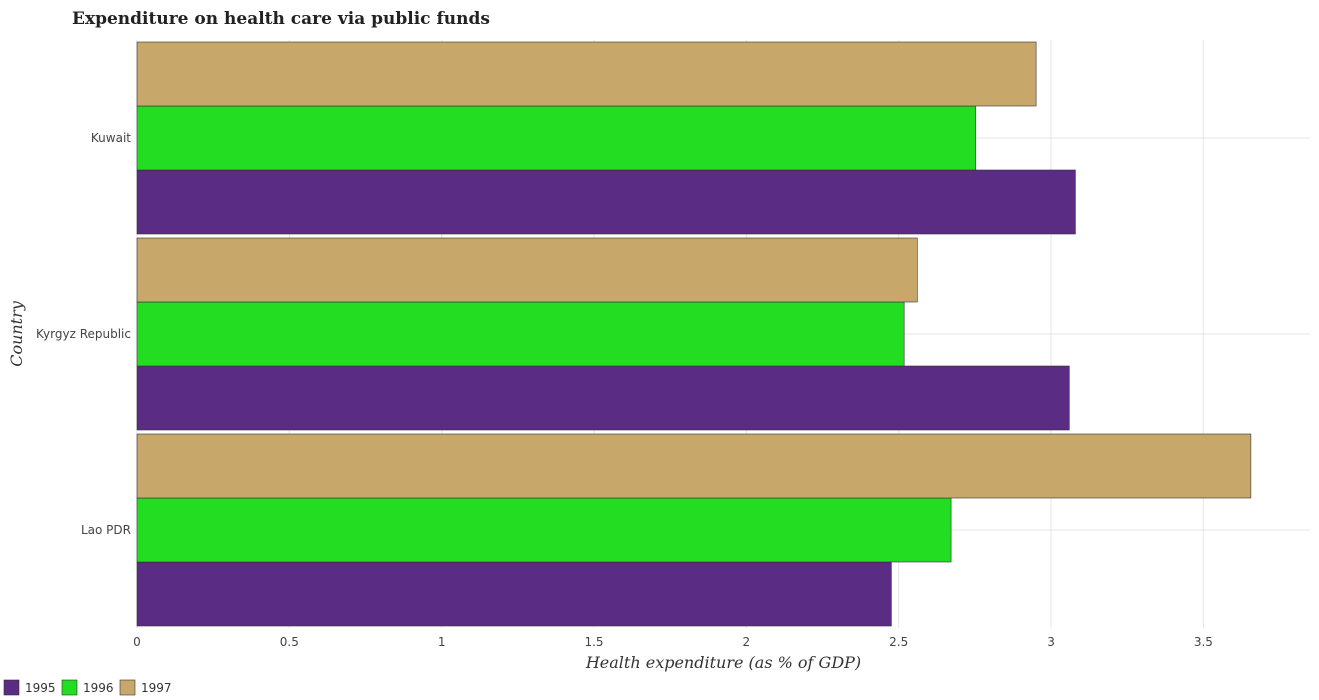  I want to click on y-category-label: Kuwait, so click(111, 138).